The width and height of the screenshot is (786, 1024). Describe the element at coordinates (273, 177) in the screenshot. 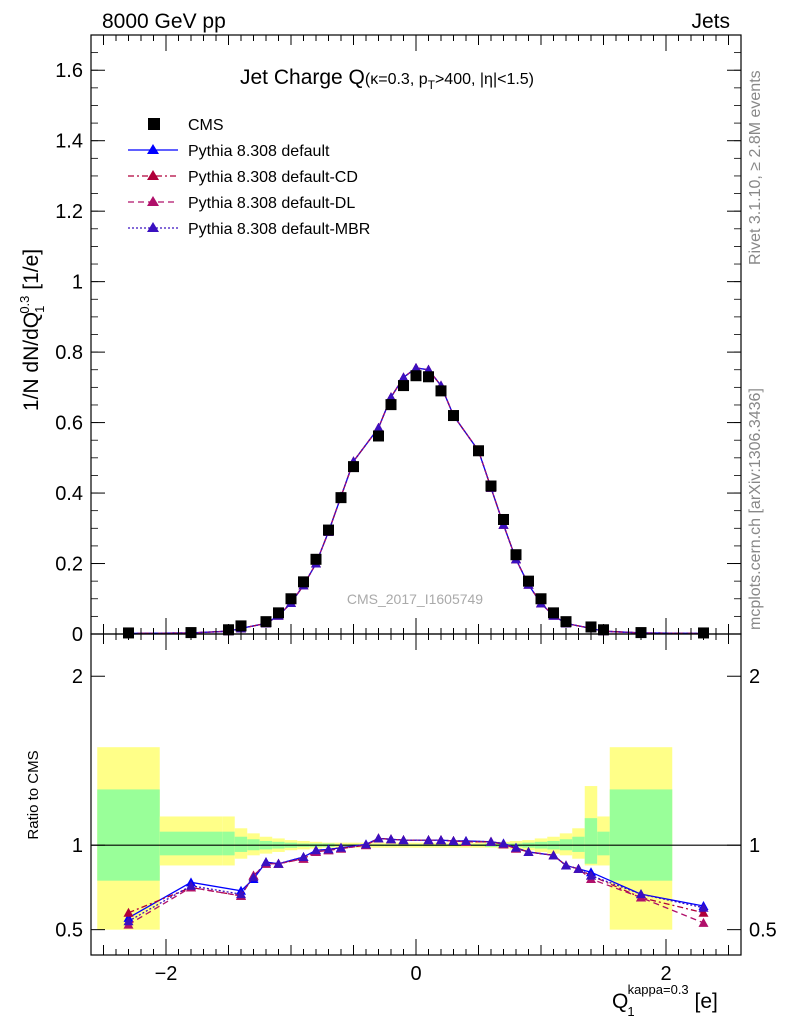

I see `legend-label-cd: Pythia 8.308 default-CD` at that location.